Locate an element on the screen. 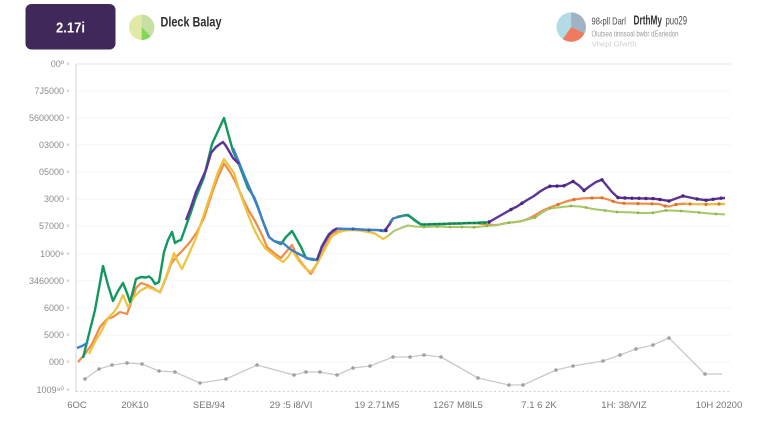  svg-text: 03000 is located at coordinates (51, 145).